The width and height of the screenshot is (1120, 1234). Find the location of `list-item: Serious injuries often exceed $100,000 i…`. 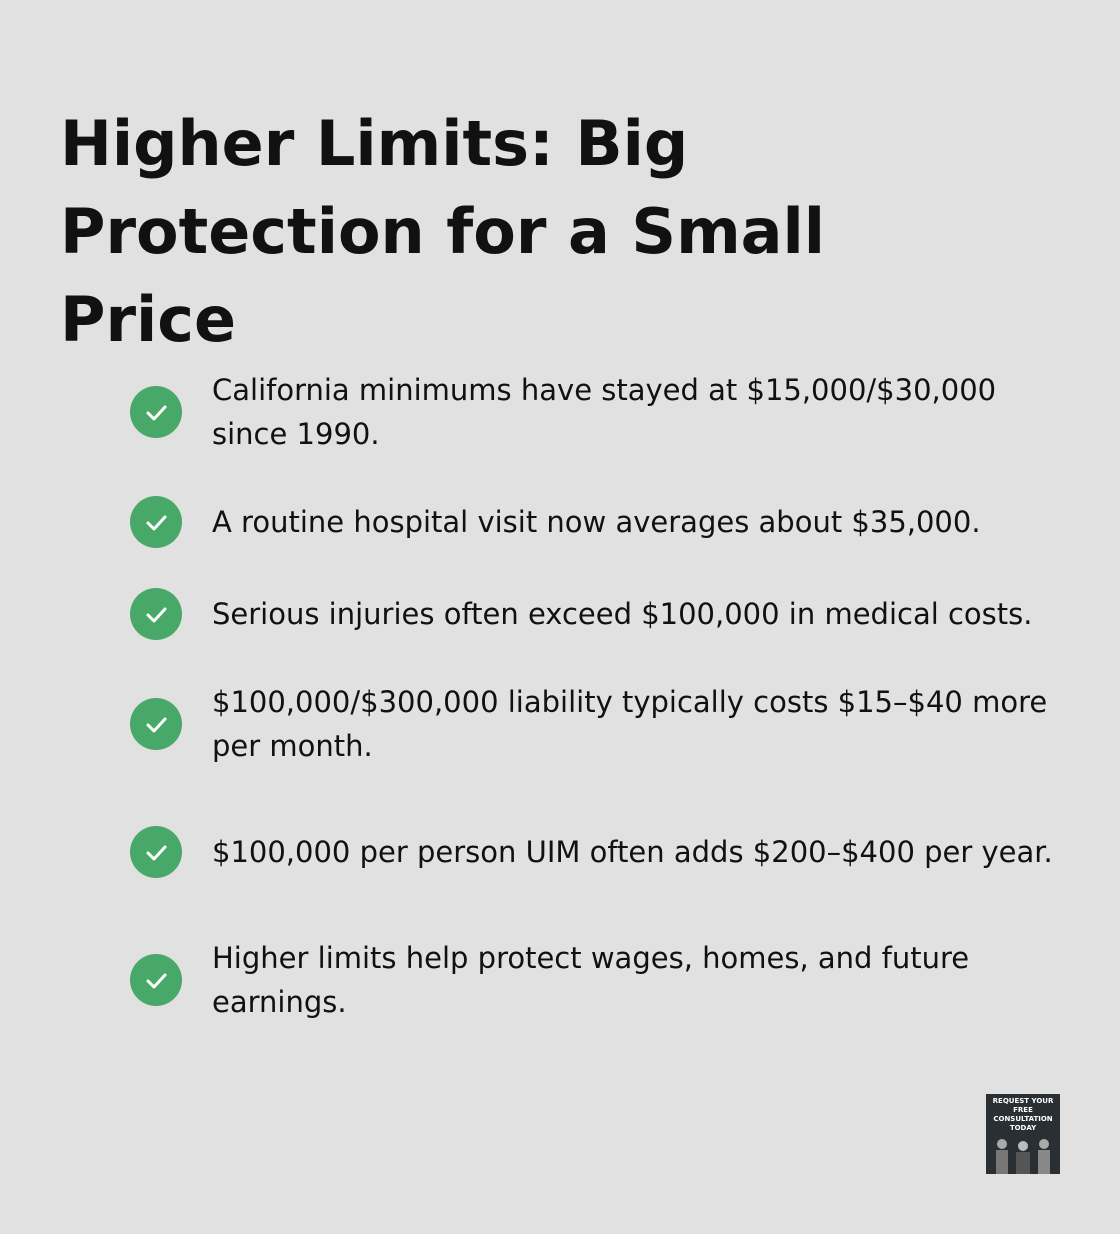

list-item: Serious injuries often exceed $100,000 i… is located at coordinates (595, 614).